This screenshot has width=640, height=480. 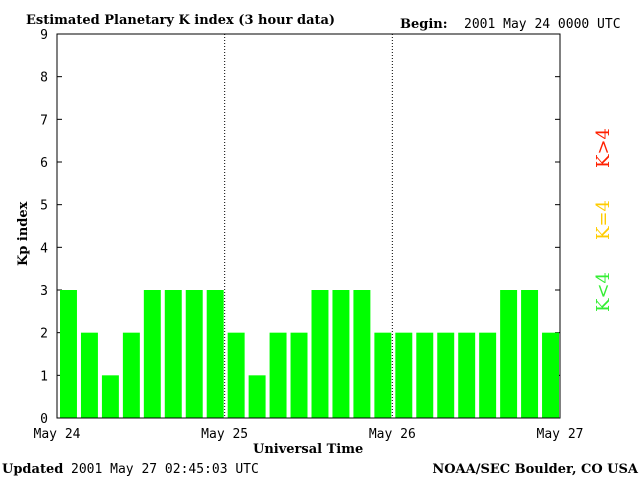 I want to click on legend-low: K<4, so click(x=603, y=292).